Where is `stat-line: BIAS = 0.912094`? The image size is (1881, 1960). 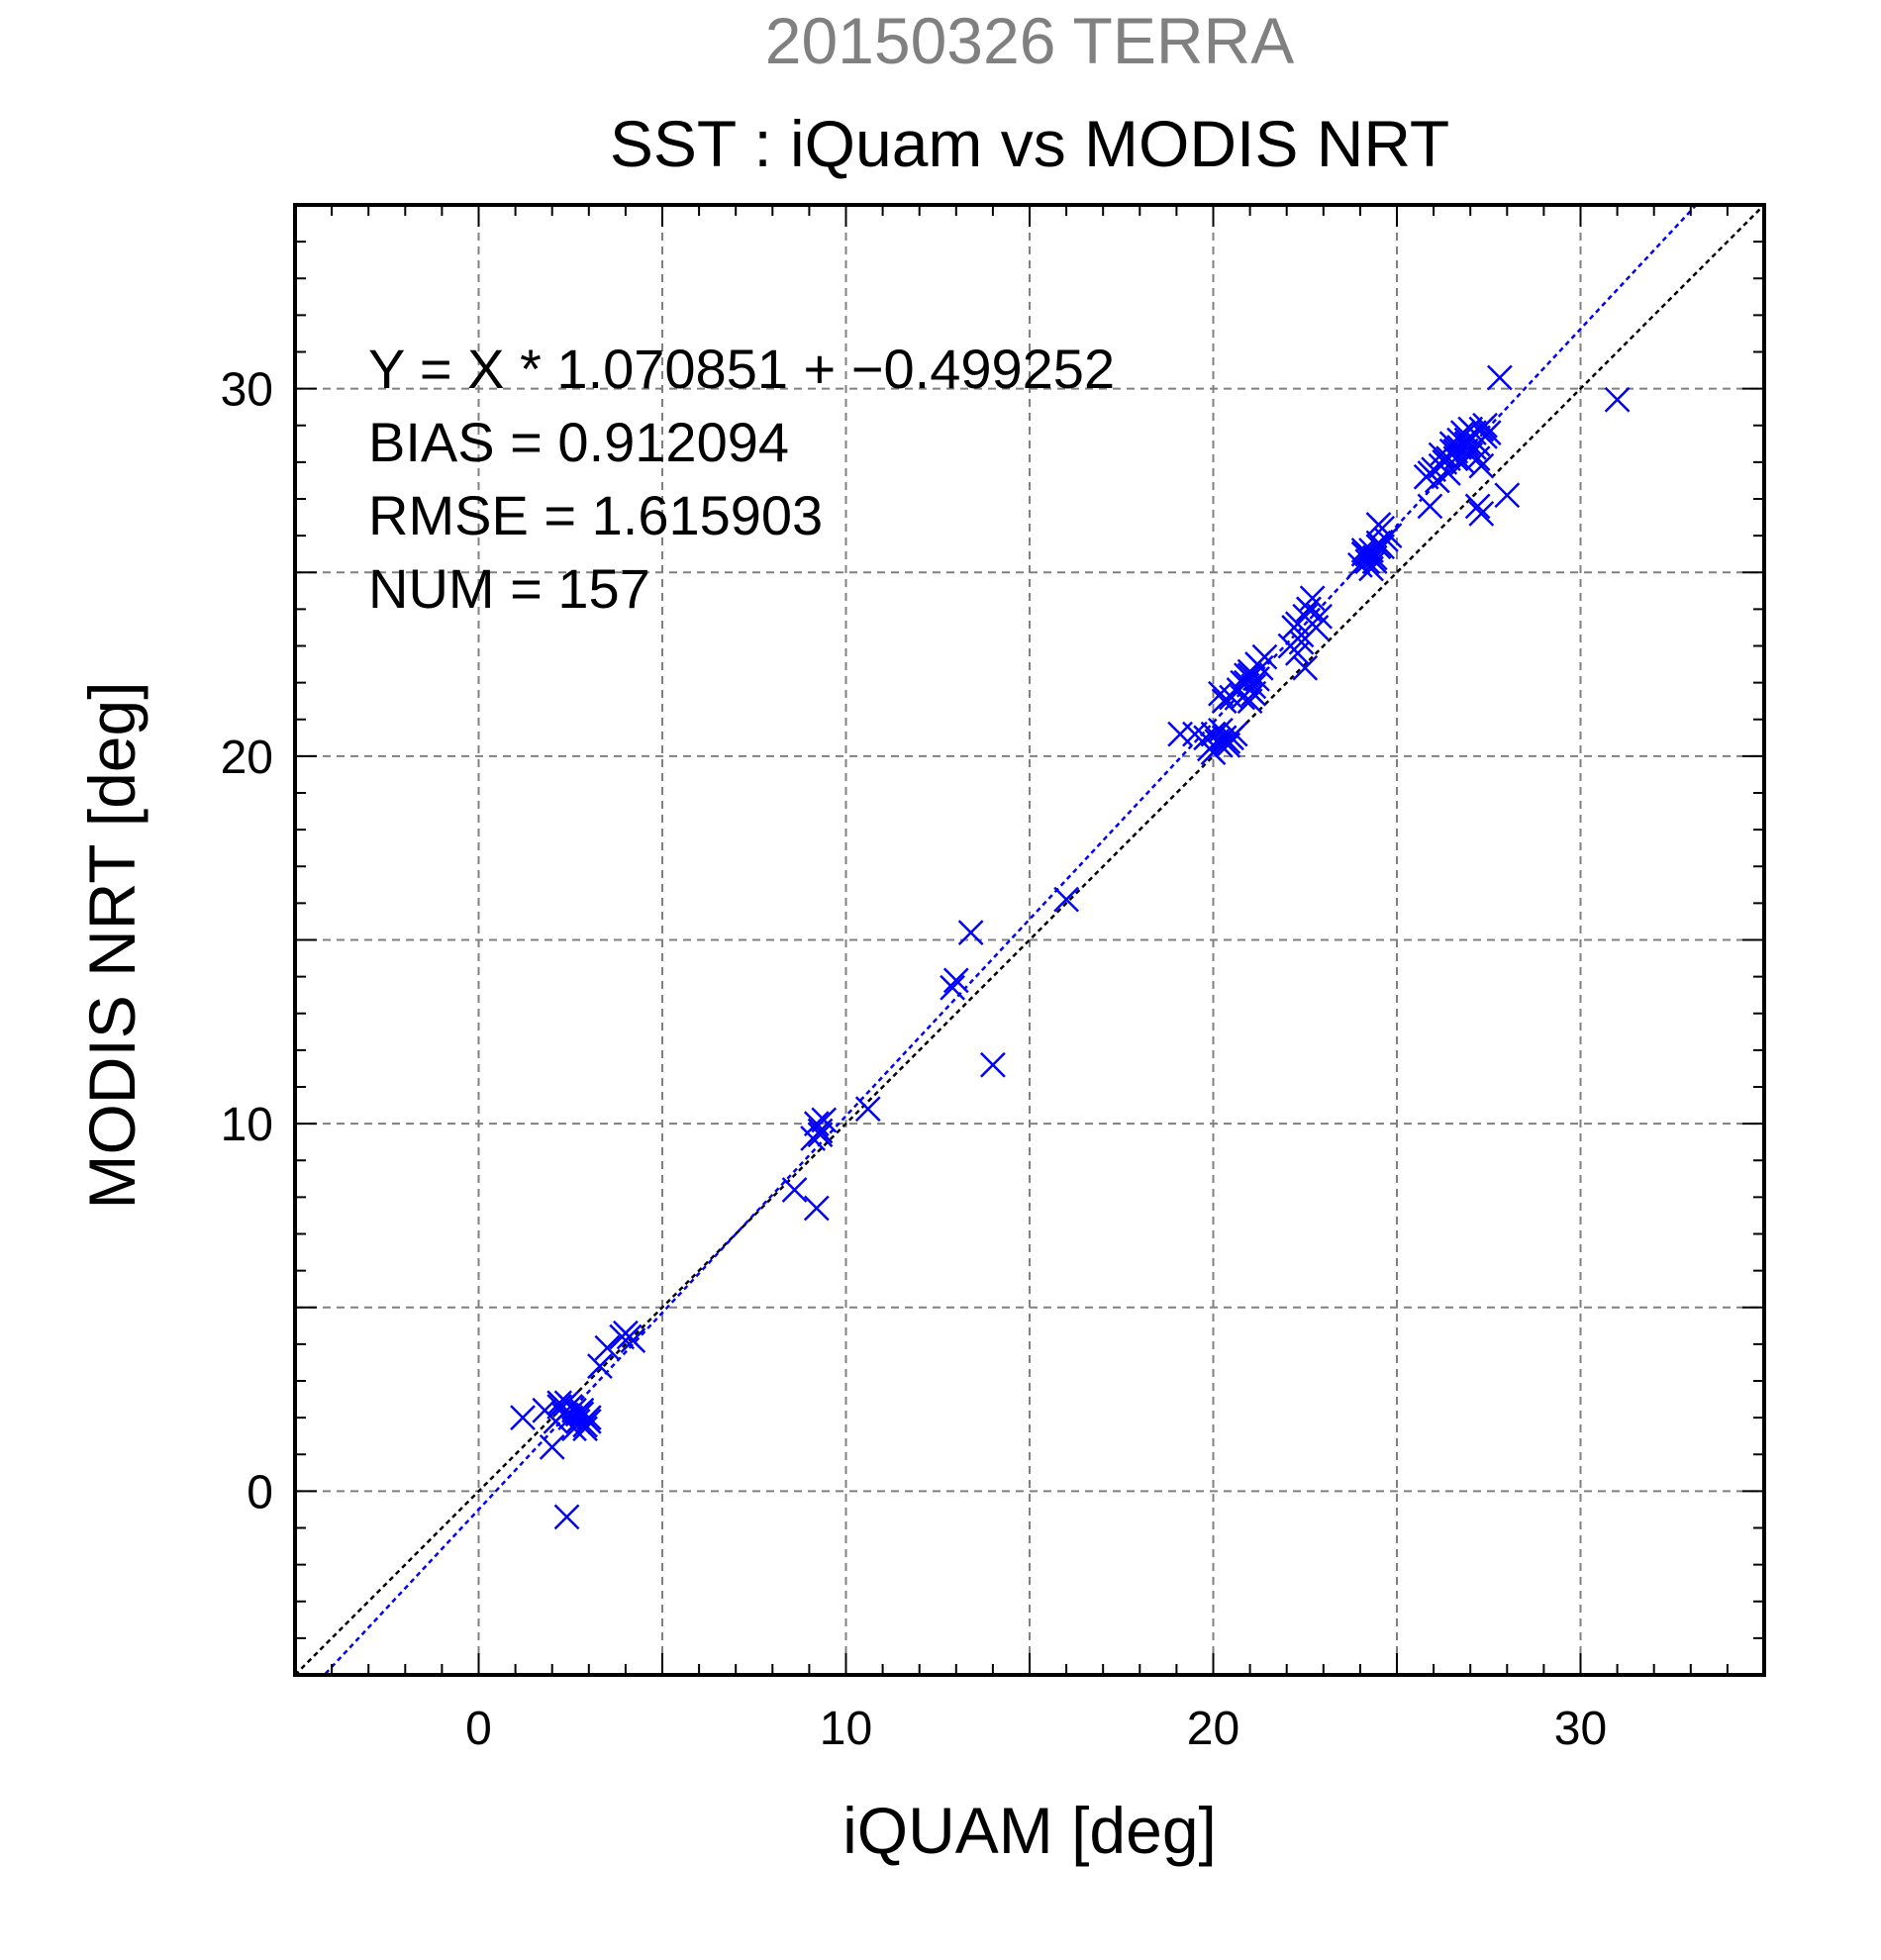 stat-line: BIAS = 0.912094 is located at coordinates (579, 442).